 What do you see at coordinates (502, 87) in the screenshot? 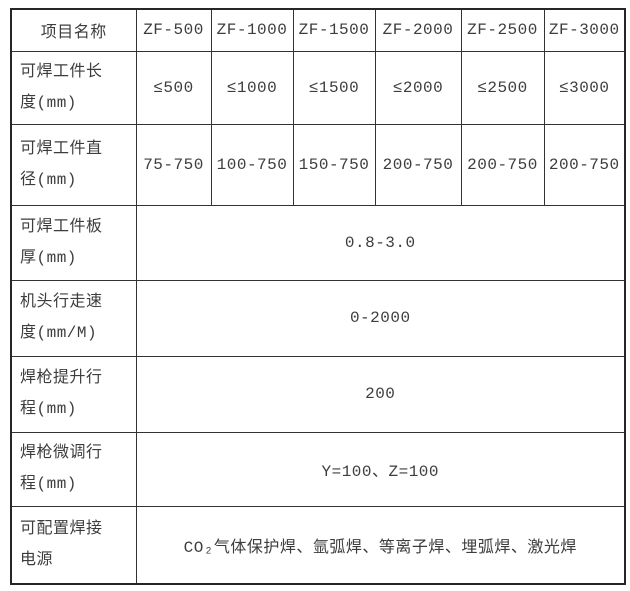
I see `cell-length-zf2500: ≤2500` at bounding box center [502, 87].